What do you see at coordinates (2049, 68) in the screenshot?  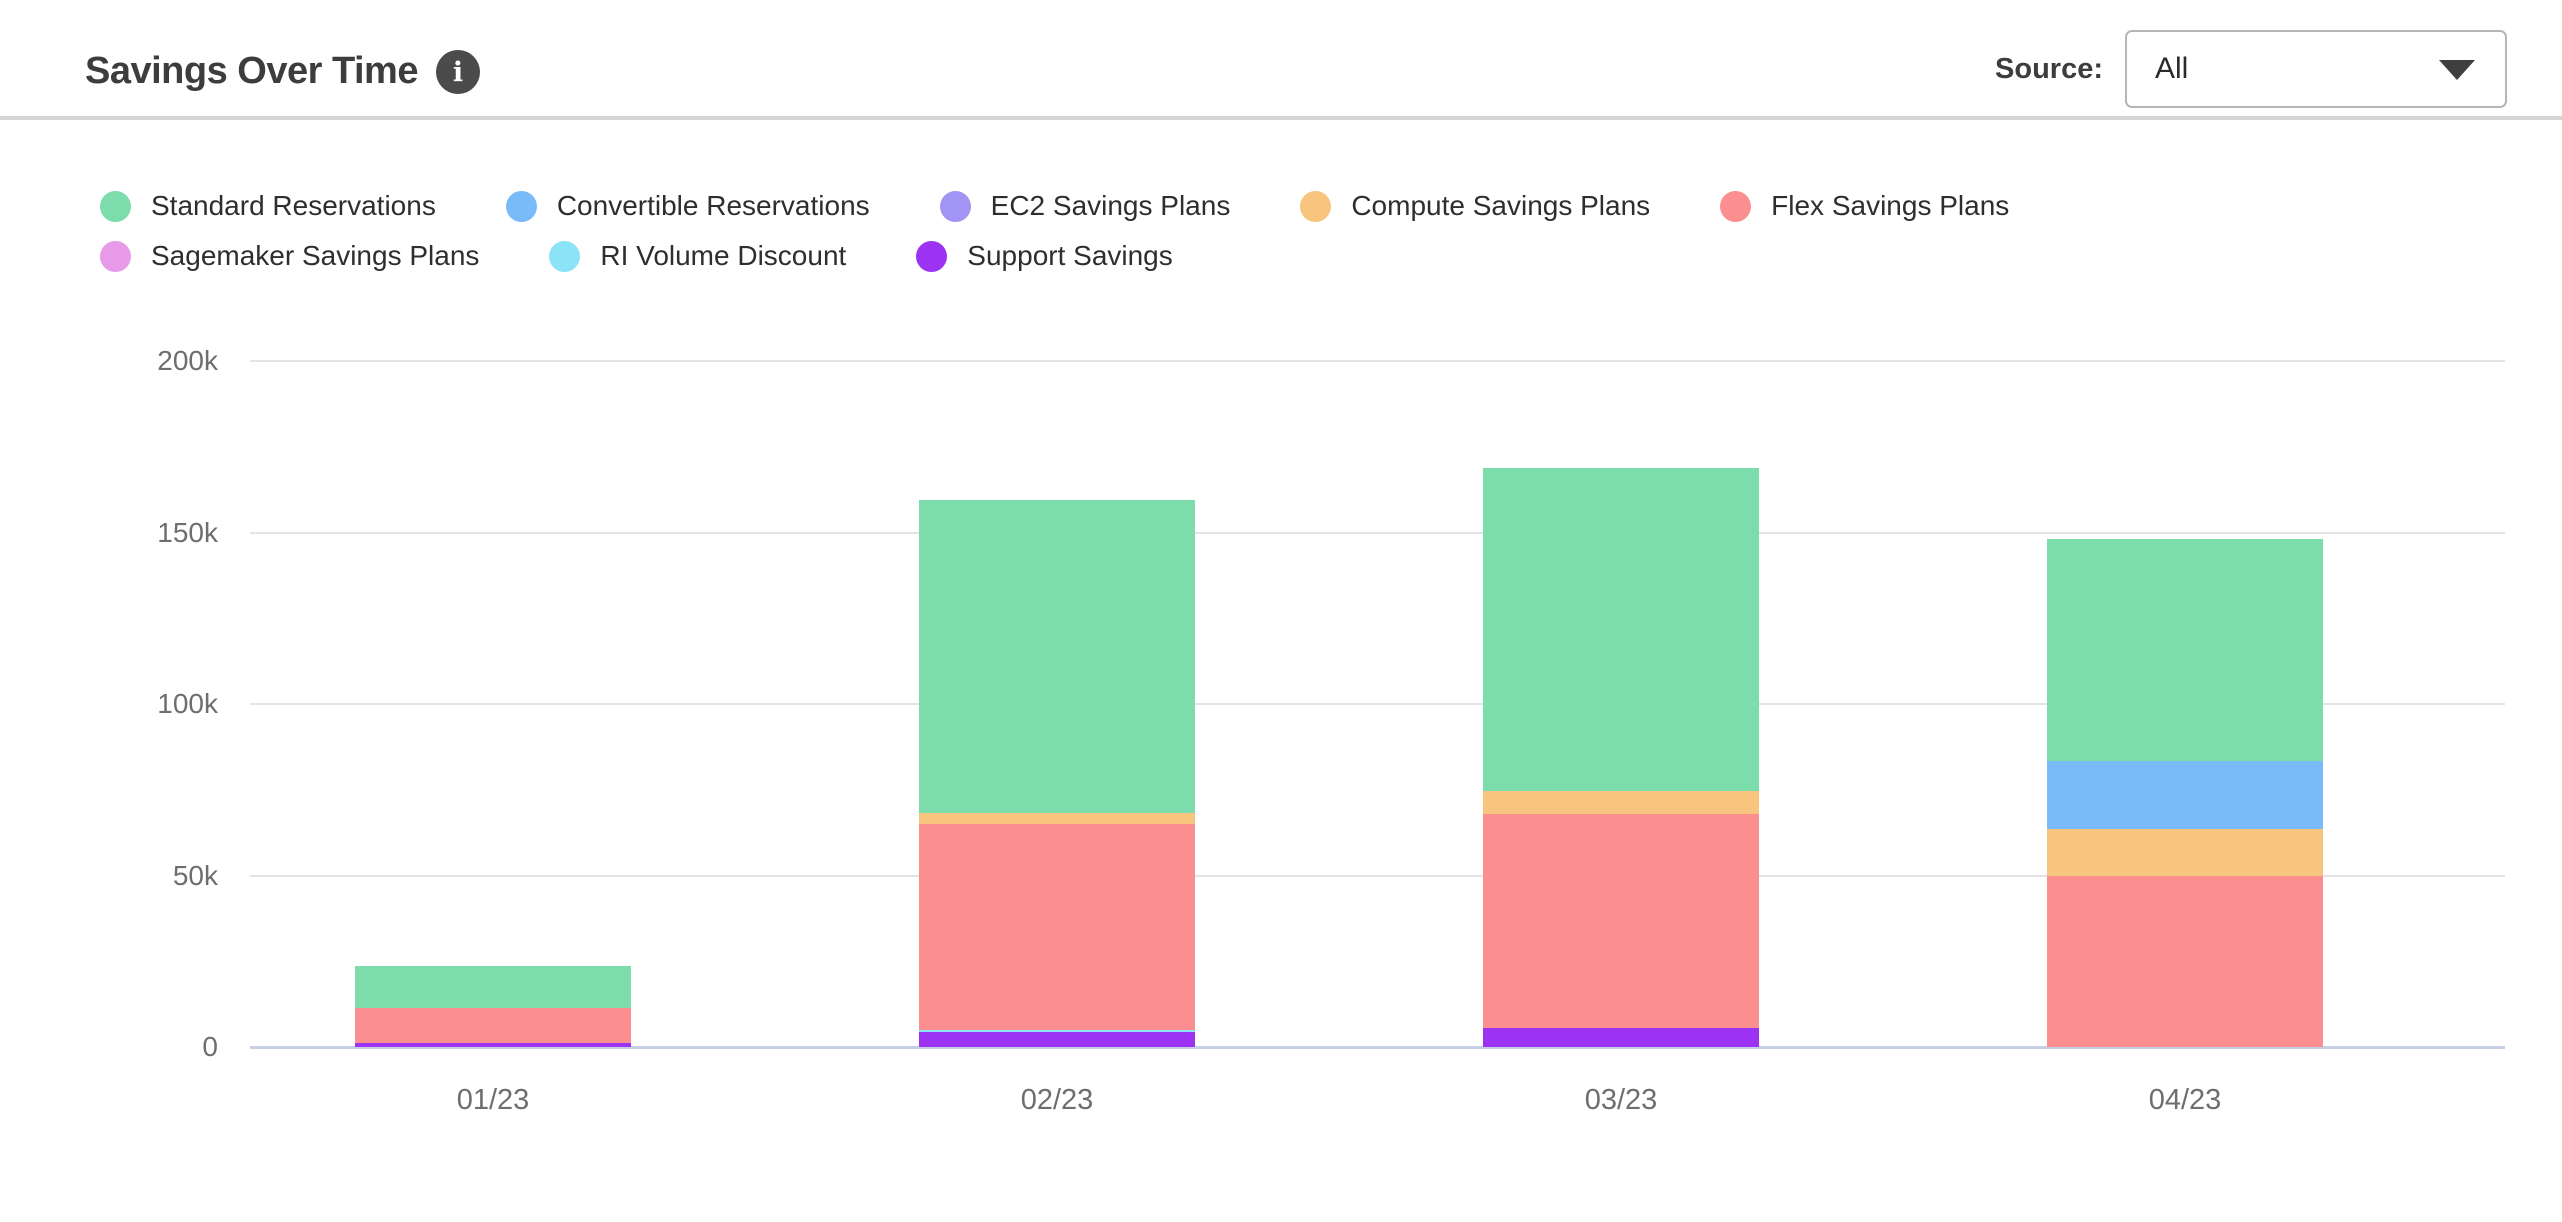 I see `source-label: Source:` at bounding box center [2049, 68].